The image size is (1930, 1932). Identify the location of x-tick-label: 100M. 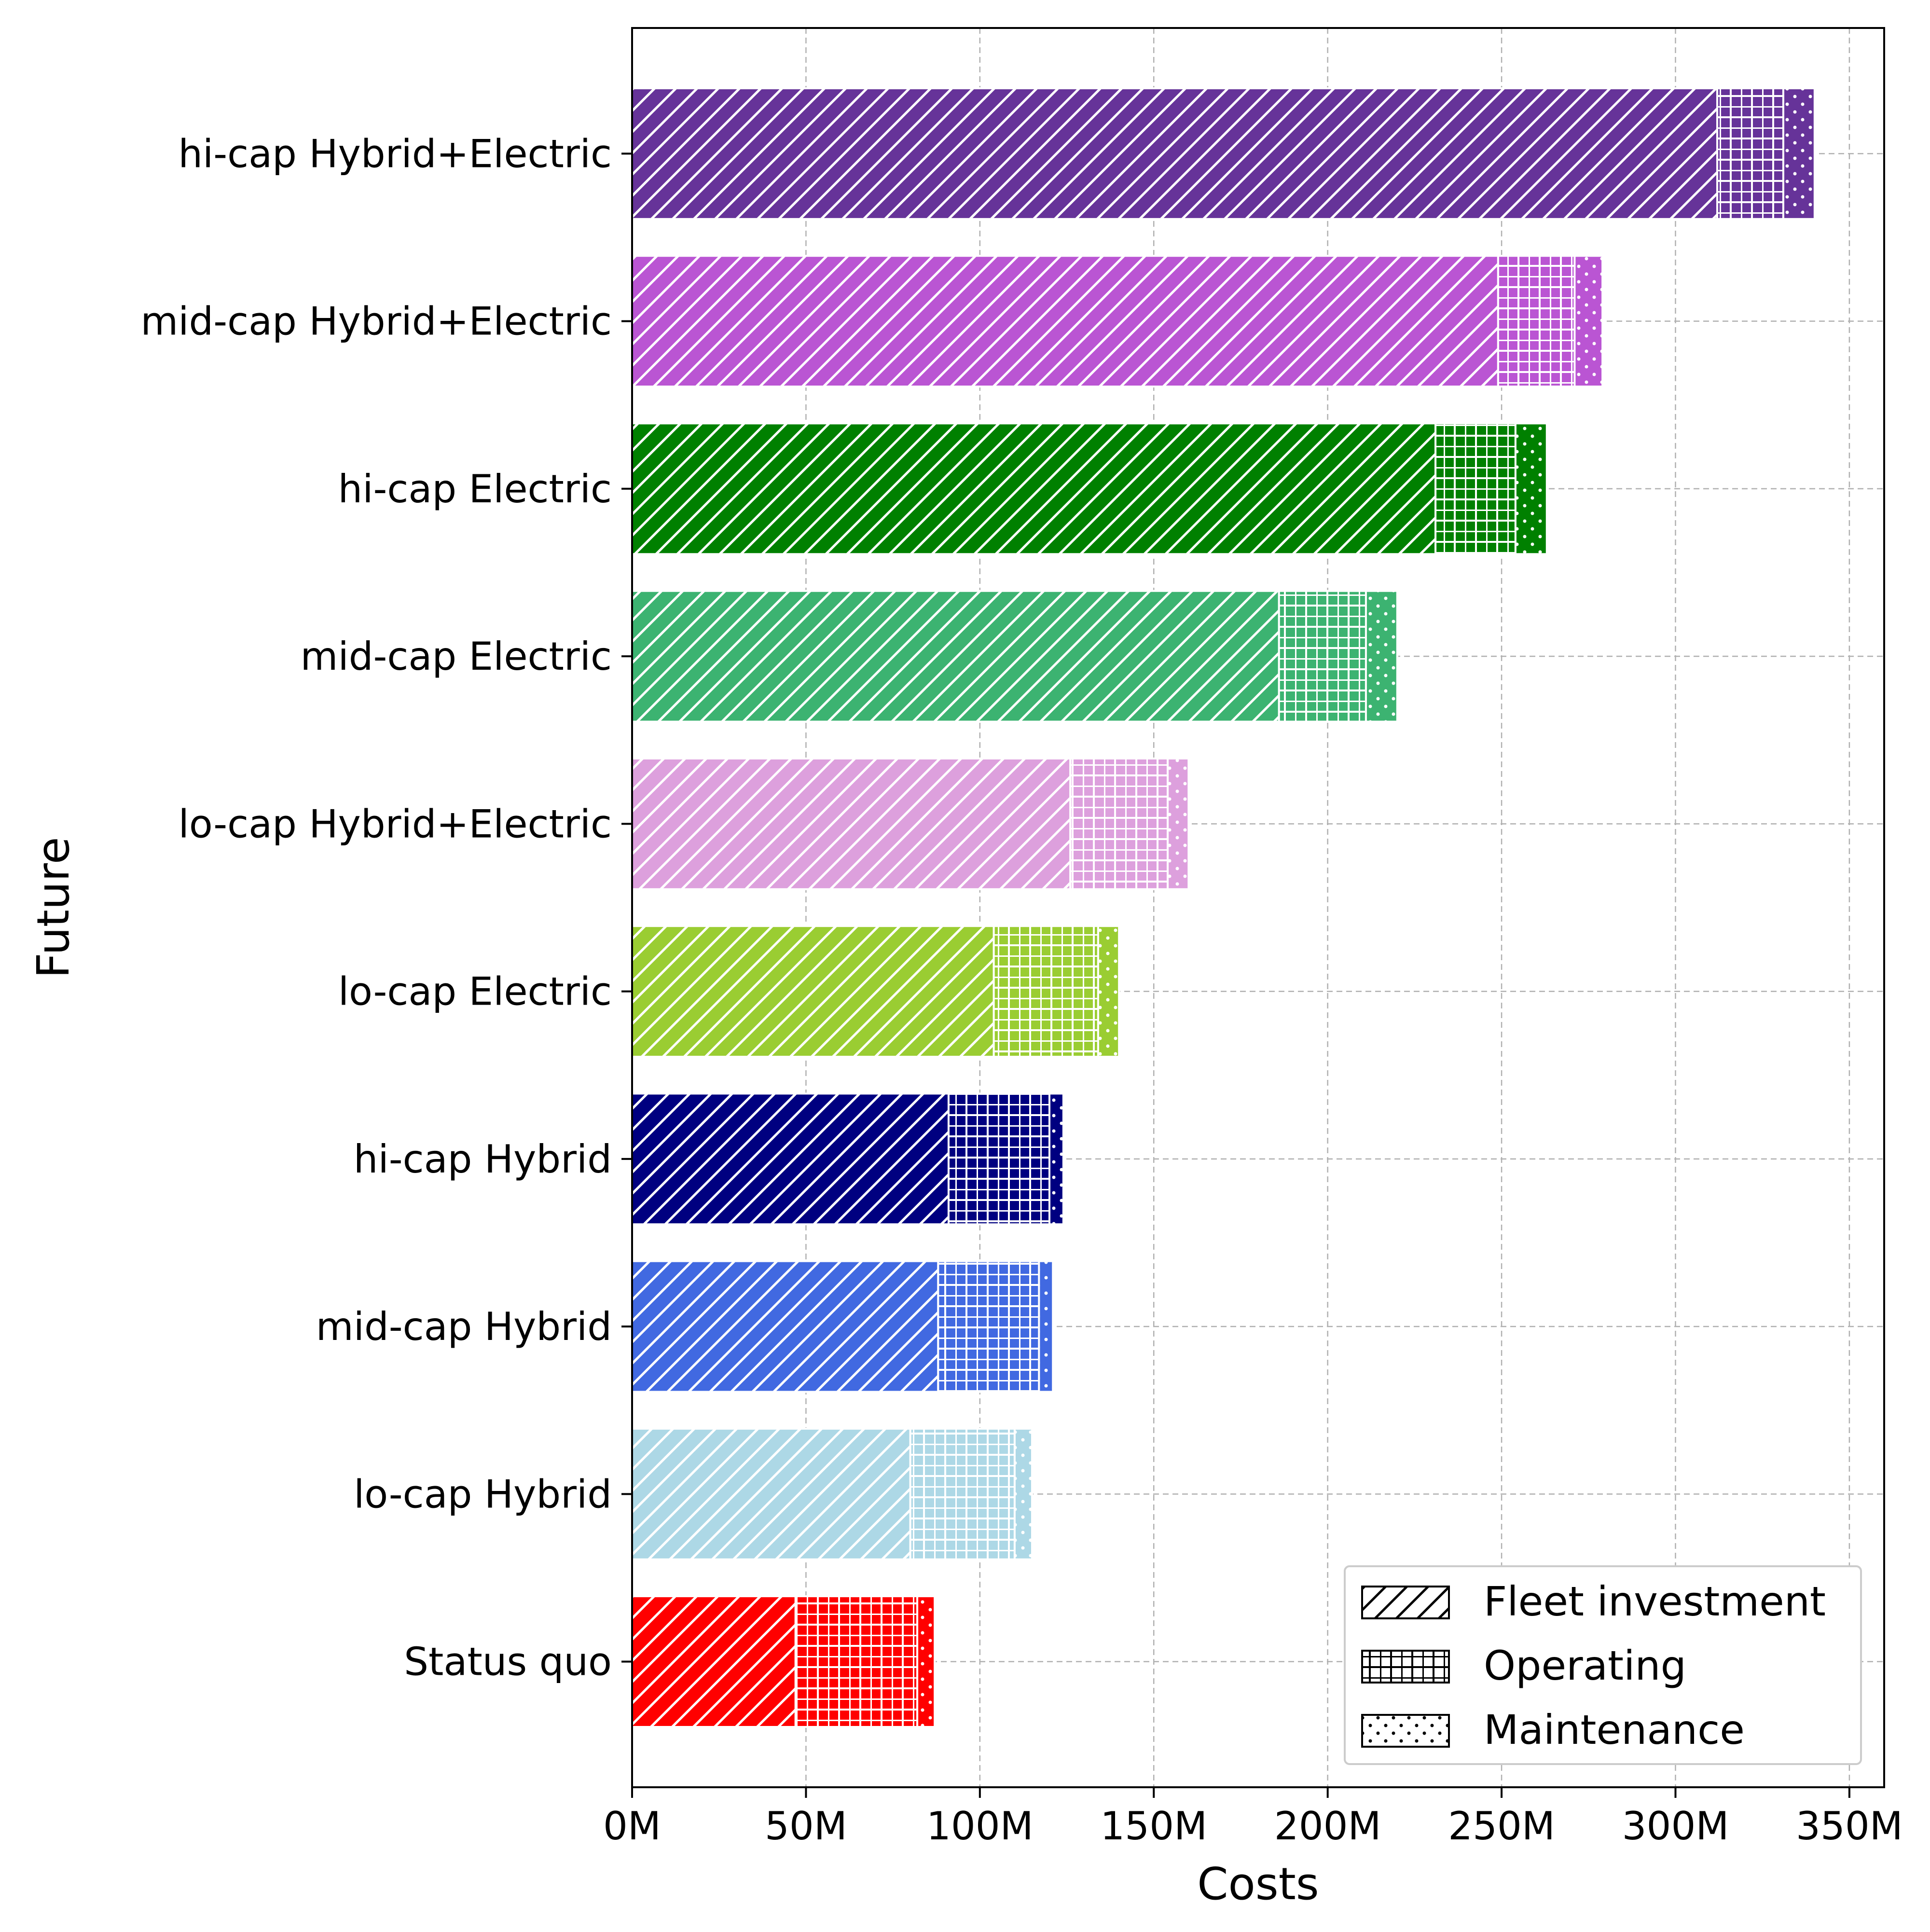
(980, 1826).